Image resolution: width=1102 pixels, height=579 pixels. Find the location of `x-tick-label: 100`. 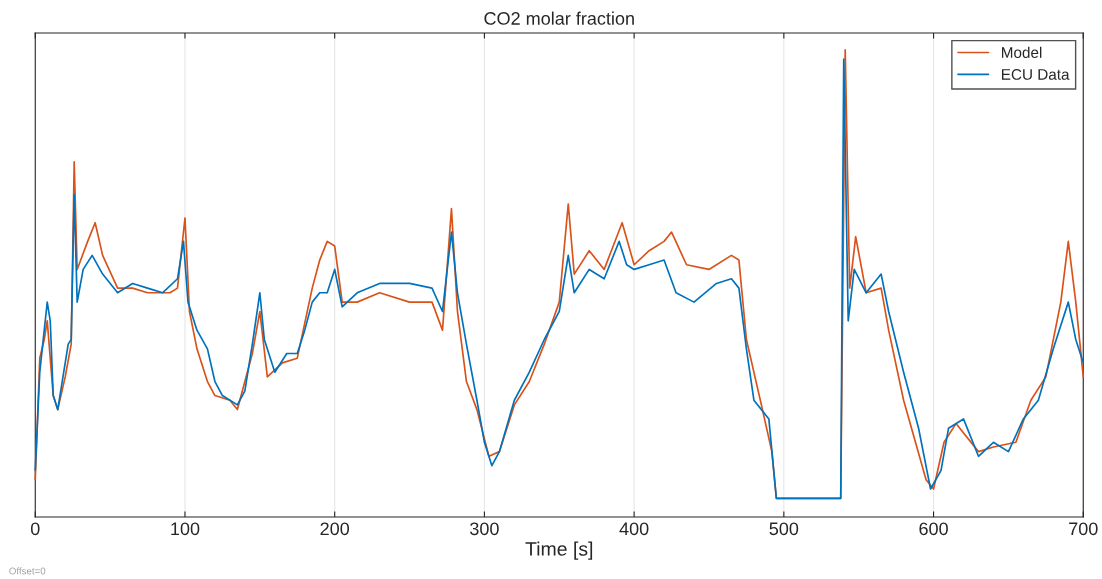

x-tick-label: 100 is located at coordinates (185, 529).